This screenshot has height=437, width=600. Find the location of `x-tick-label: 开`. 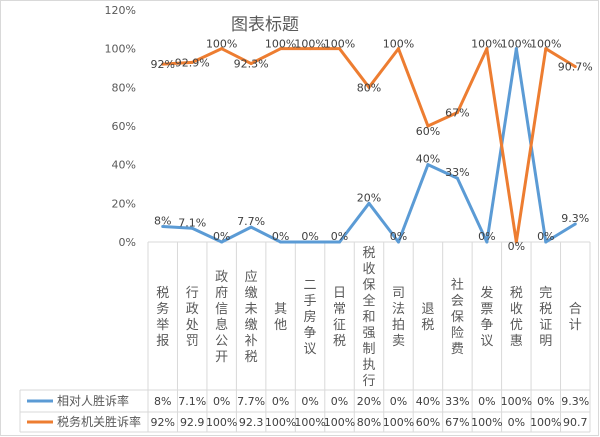

x-tick-label: 开 is located at coordinates (221, 357).